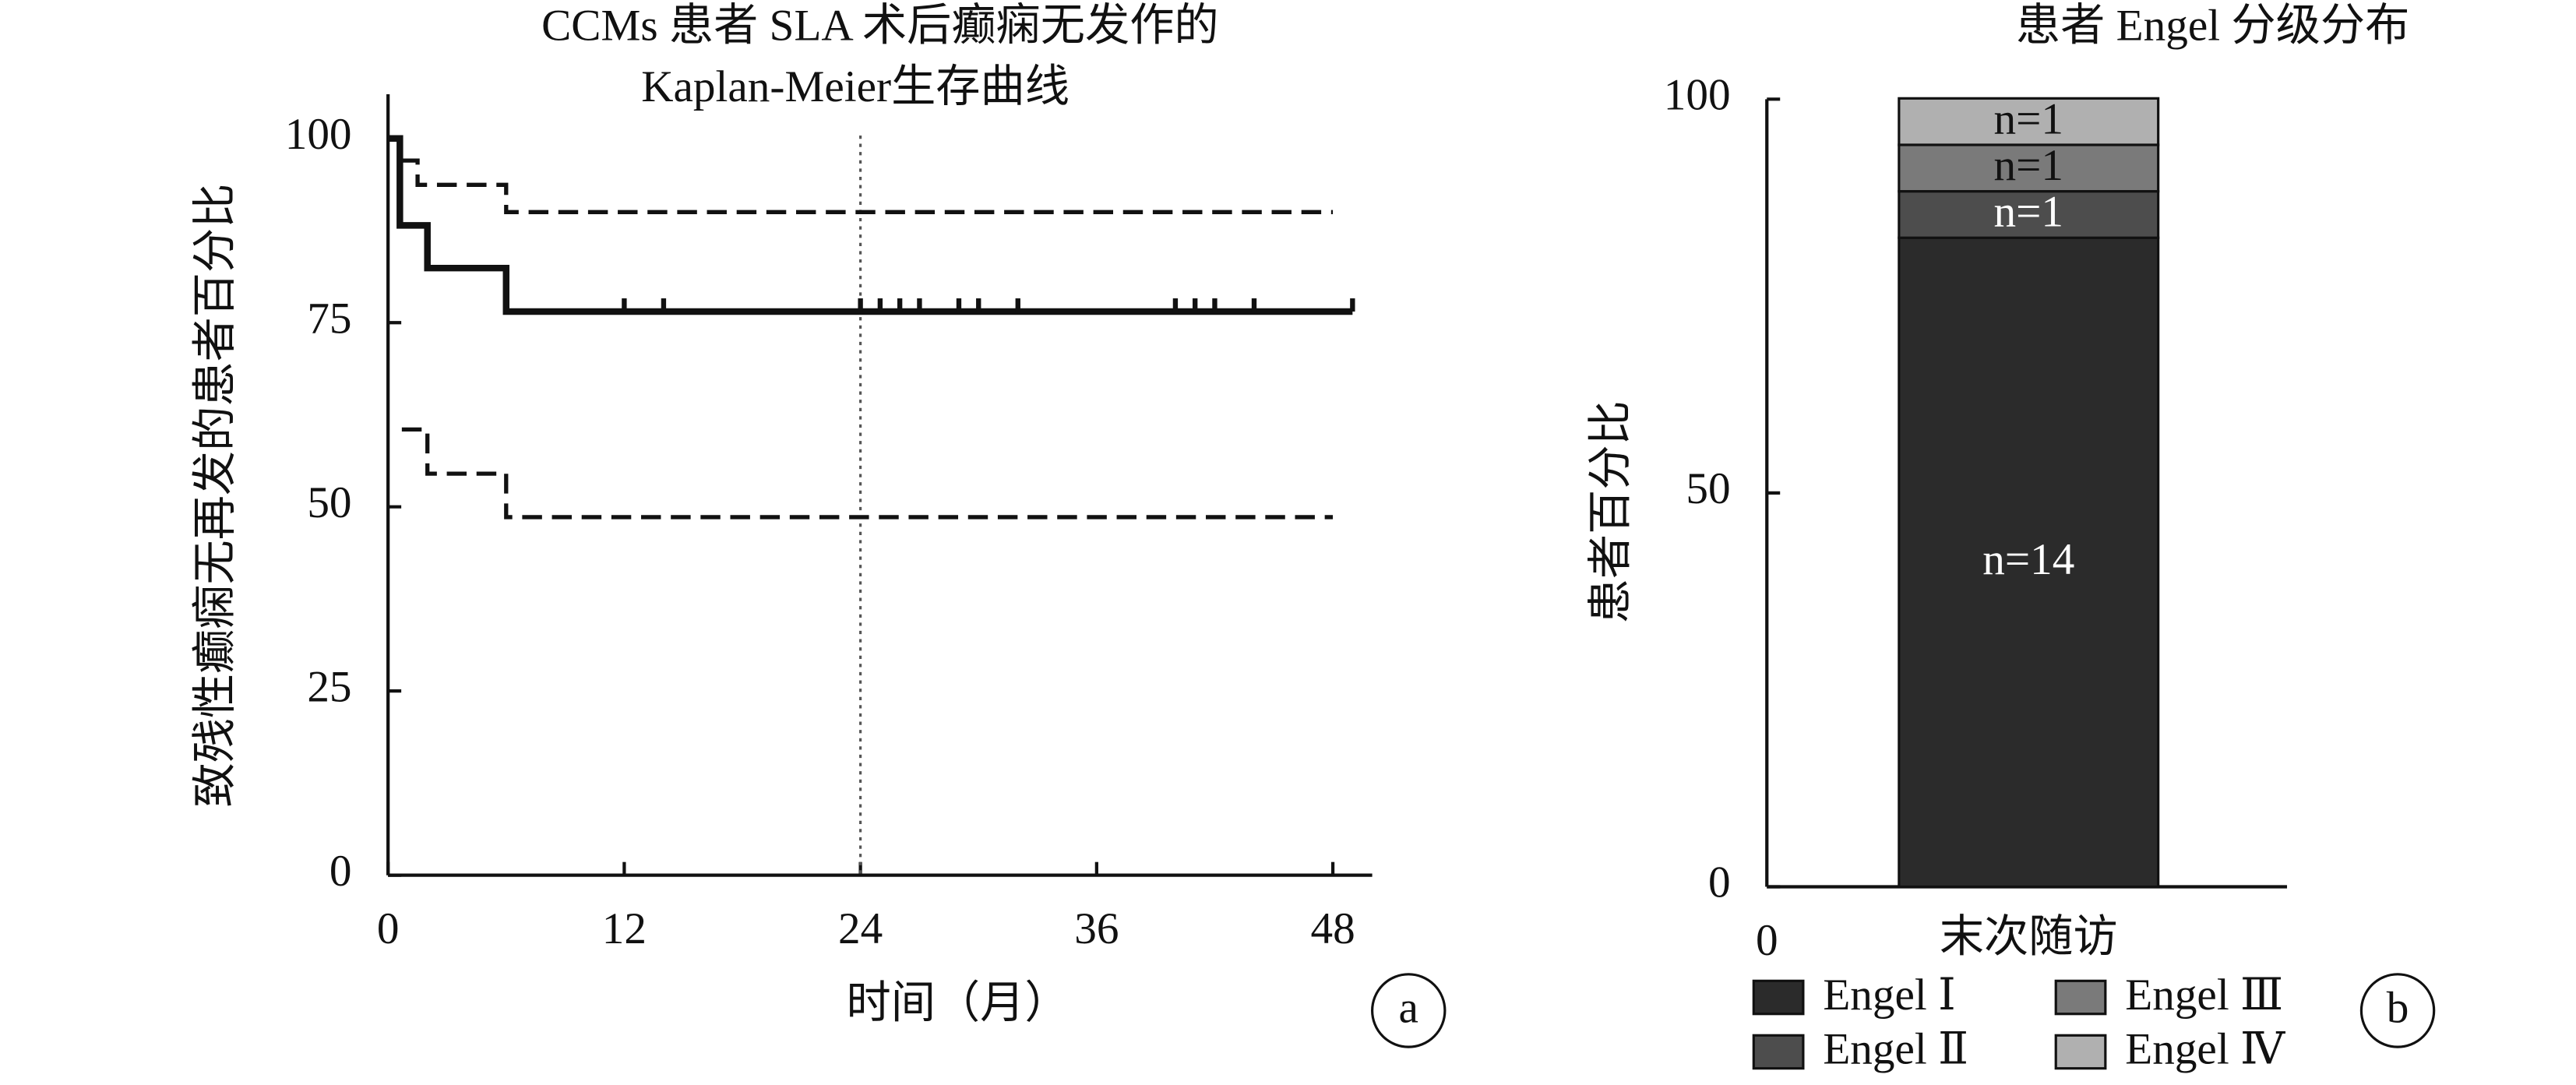  I want to click on legend-label: Engel Ⅰ, so click(1889, 996).